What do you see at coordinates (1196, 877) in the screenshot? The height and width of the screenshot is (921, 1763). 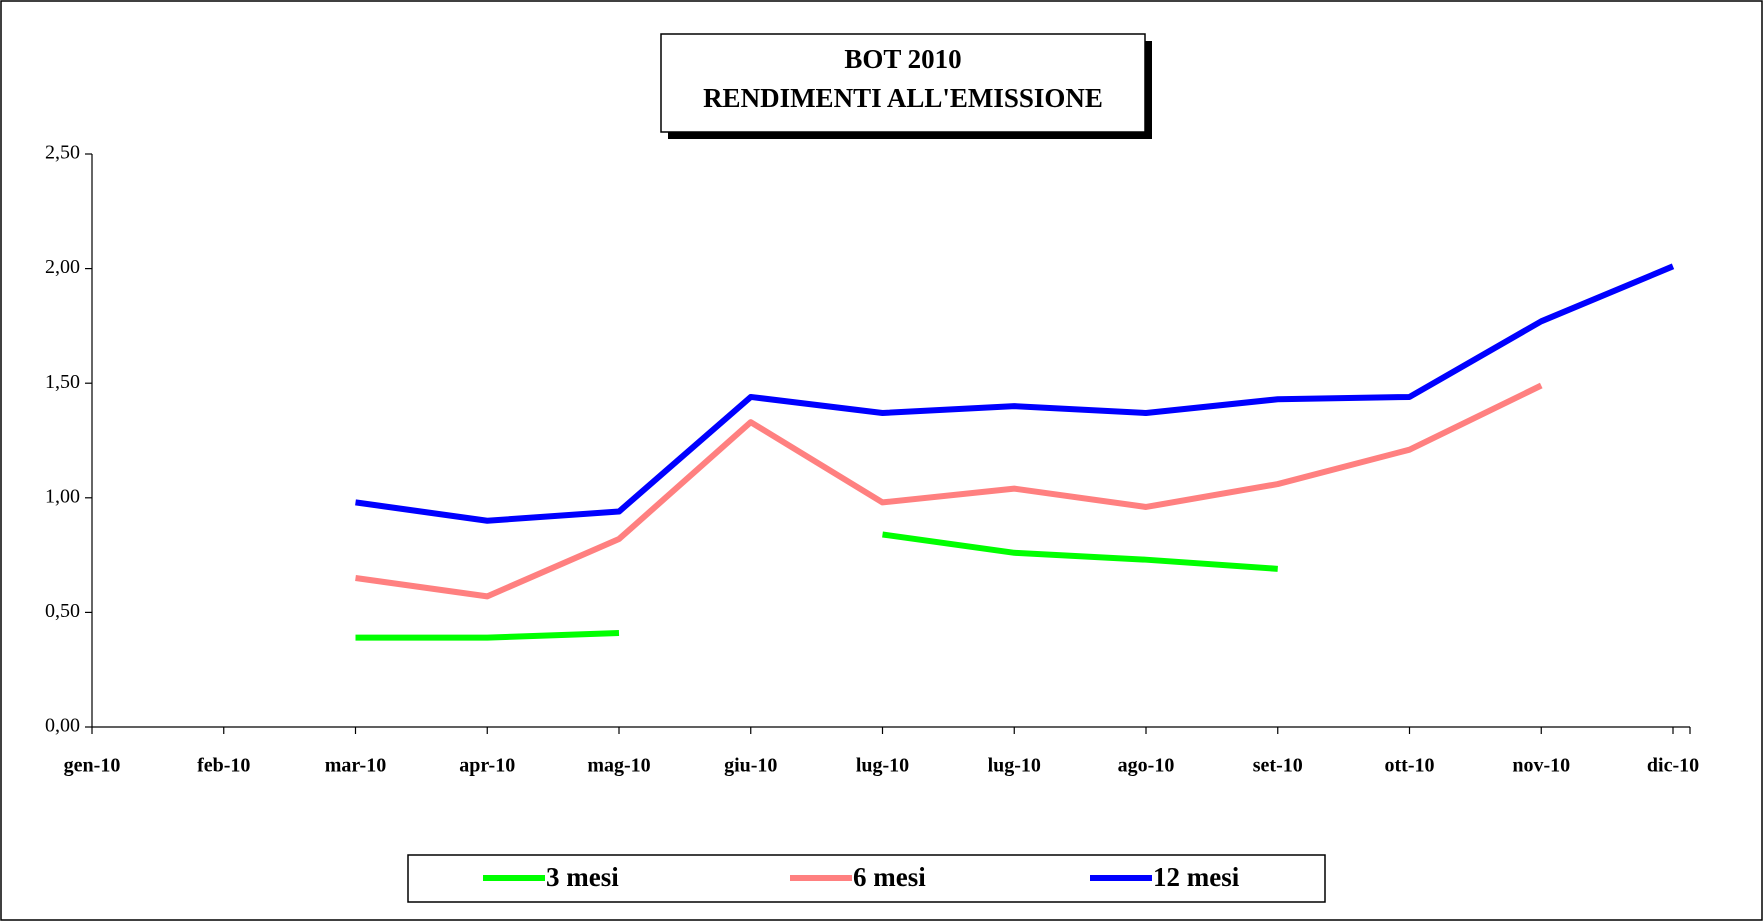 I see `legend-label: 12 mesi` at bounding box center [1196, 877].